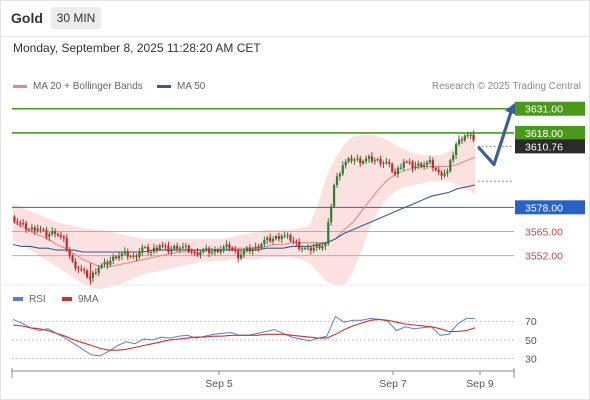 Image resolution: width=590 pixels, height=400 pixels. What do you see at coordinates (480, 384) in the screenshot?
I see `x-axis-label-Sep 9: Sep 9` at bounding box center [480, 384].